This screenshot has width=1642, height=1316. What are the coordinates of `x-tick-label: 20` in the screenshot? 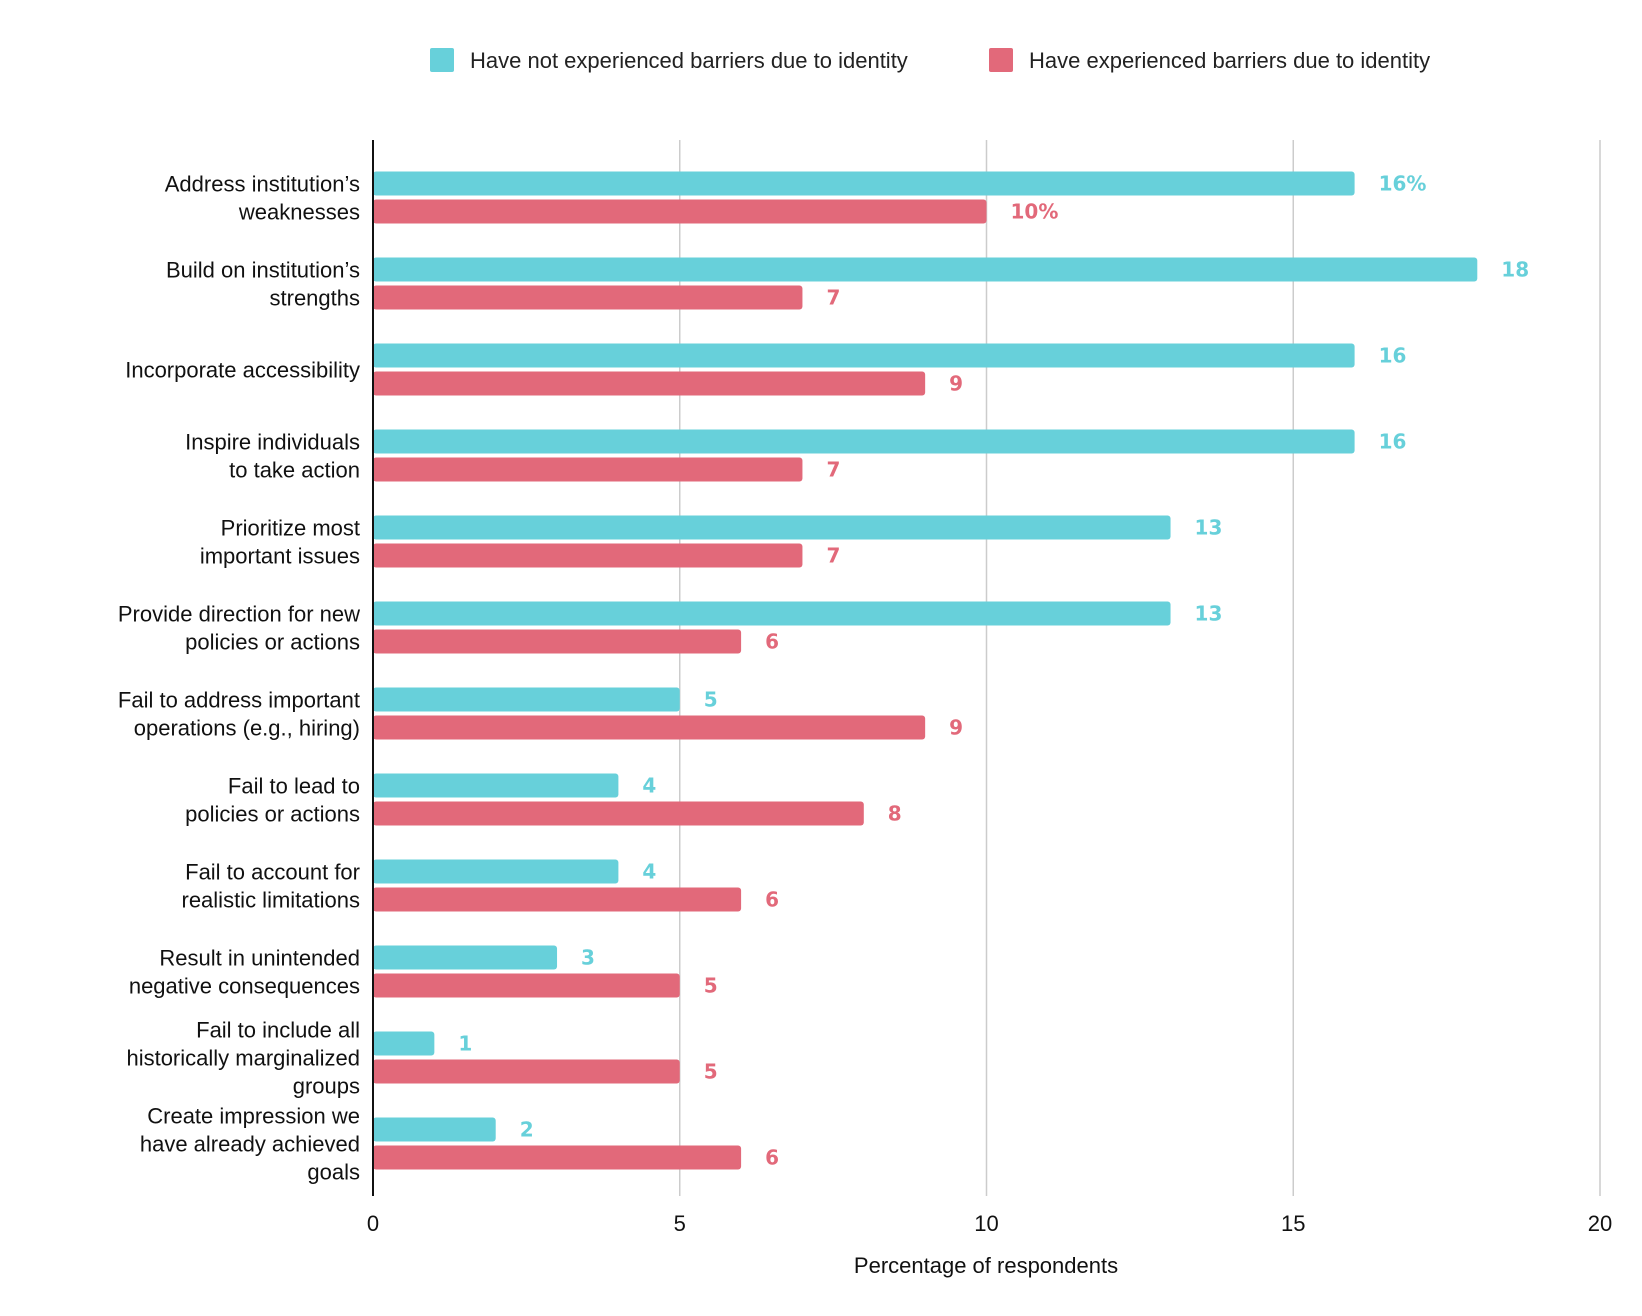 It's located at (1600, 1223).